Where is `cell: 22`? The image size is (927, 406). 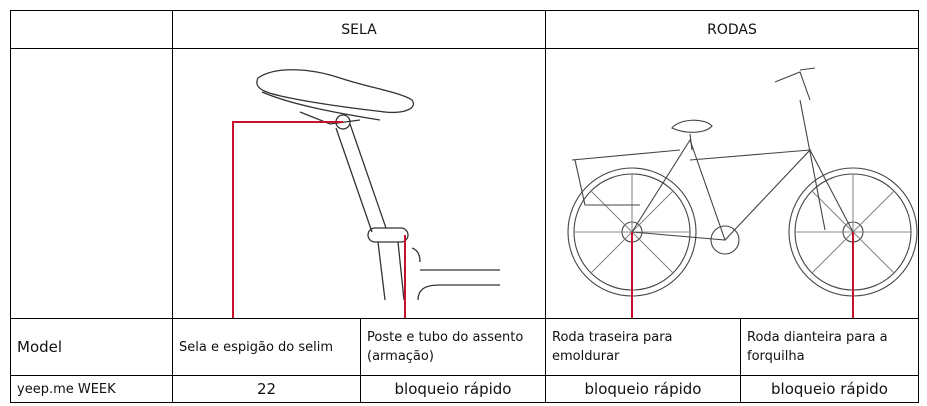
cell: 22 is located at coordinates (266, 389).